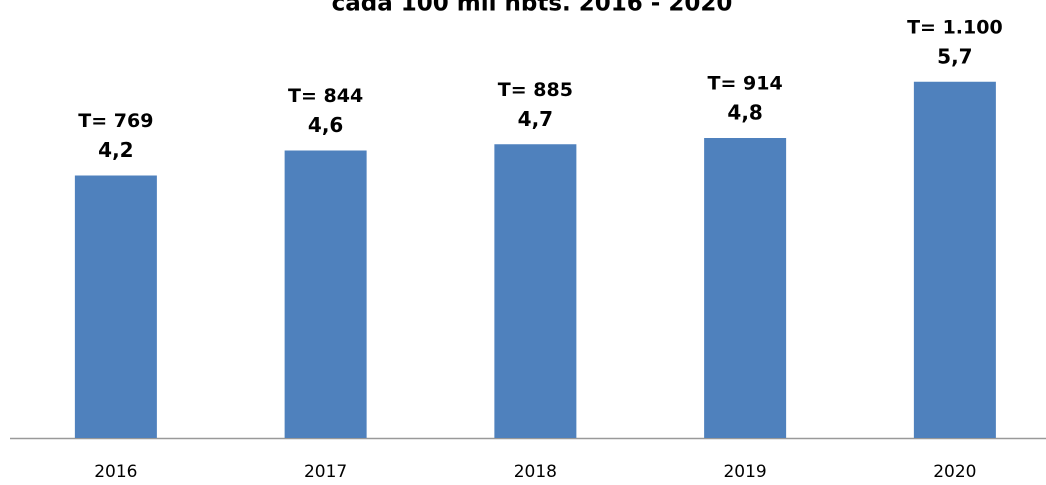  What do you see at coordinates (954, 56) in the screenshot?
I see `value-label: 5,7` at bounding box center [954, 56].